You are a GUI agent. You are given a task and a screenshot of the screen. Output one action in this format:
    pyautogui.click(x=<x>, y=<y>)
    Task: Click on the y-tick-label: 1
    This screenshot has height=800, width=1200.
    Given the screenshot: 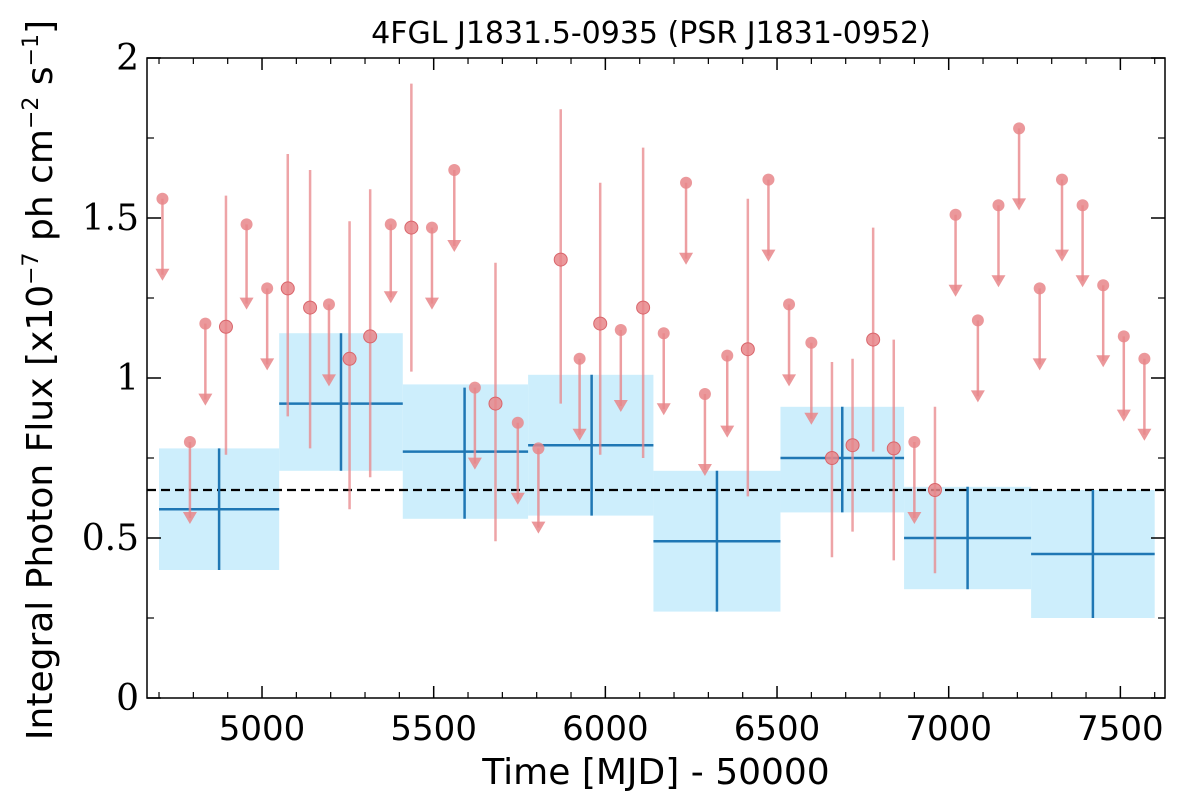 What is the action you would take?
    pyautogui.click(x=127, y=378)
    